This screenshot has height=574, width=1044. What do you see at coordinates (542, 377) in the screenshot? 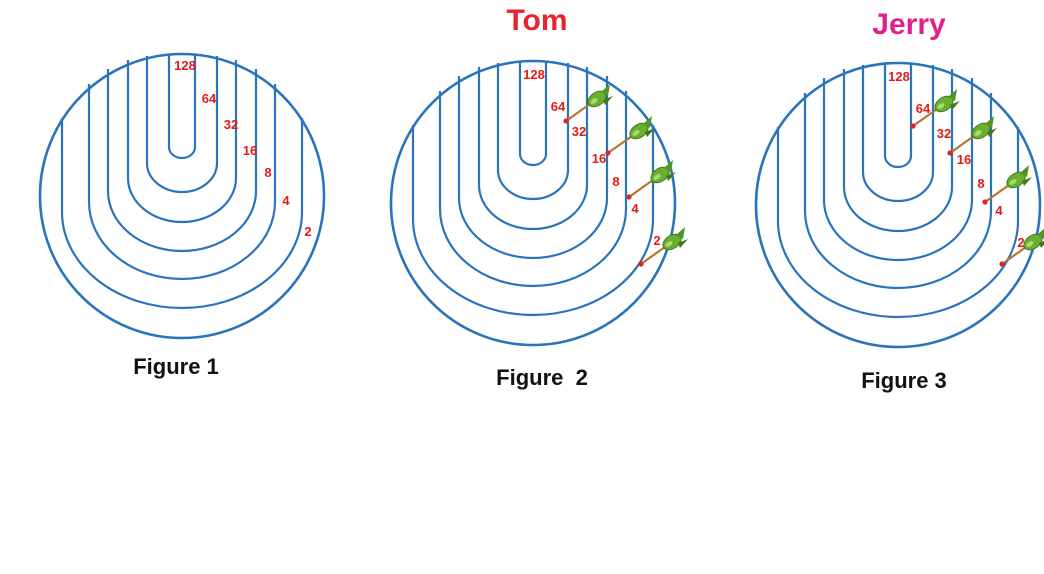
I see `figure-2-caption: Figure 2` at bounding box center [542, 377].